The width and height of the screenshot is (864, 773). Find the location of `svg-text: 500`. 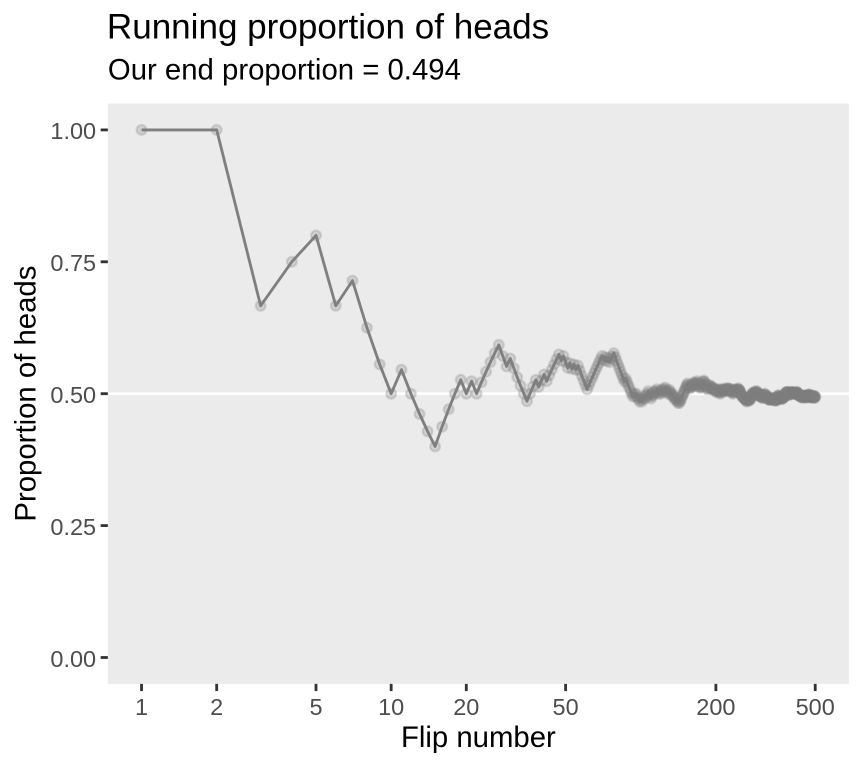

svg-text: 500 is located at coordinates (815, 707).